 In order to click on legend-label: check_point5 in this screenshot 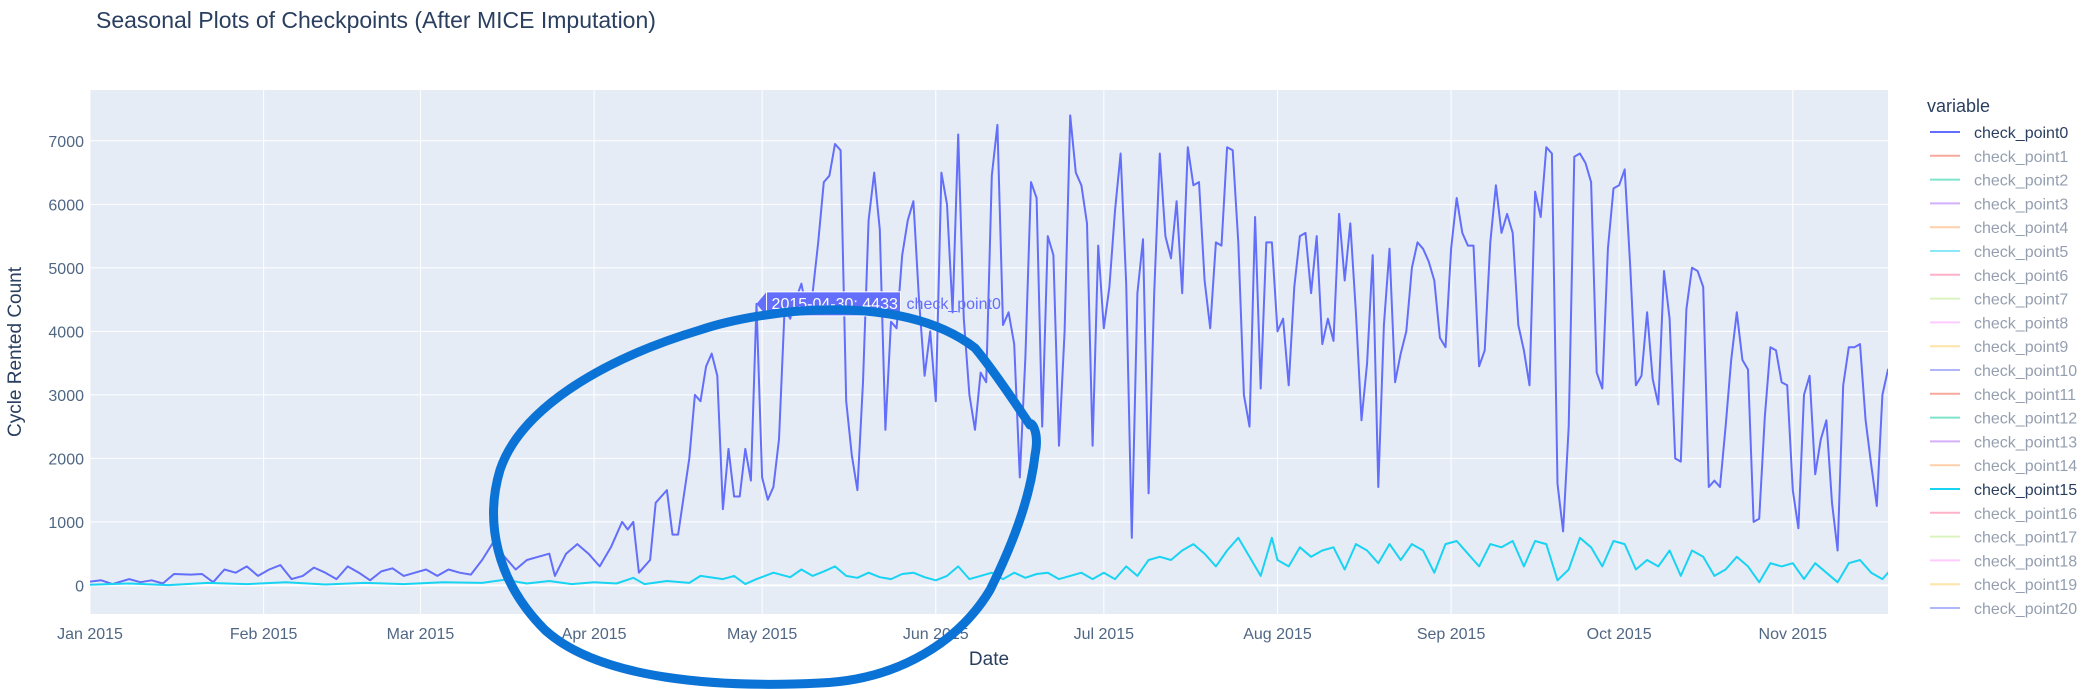, I will do `click(2021, 252)`.